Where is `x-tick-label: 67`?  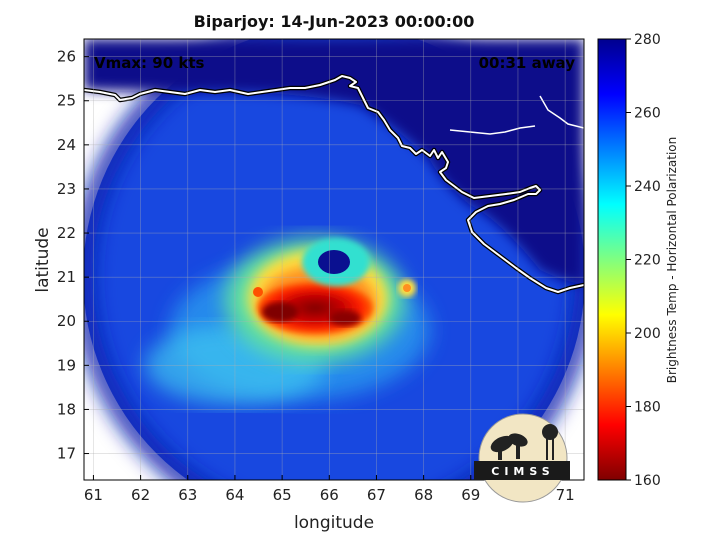 x-tick-label: 67 is located at coordinates (376, 495).